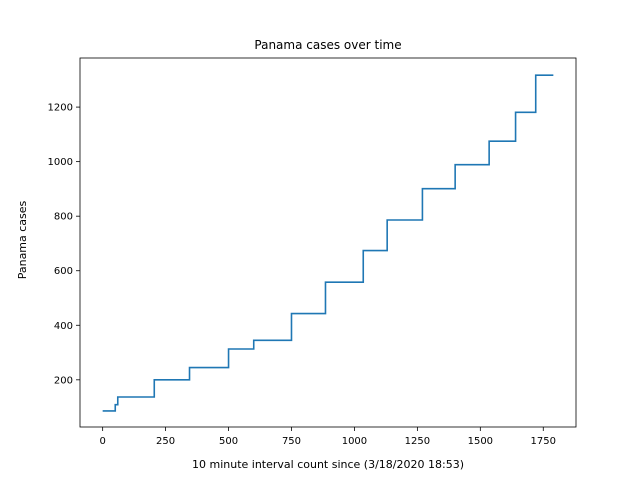  What do you see at coordinates (63, 326) in the screenshot?
I see `y-tick-label: 400` at bounding box center [63, 326].